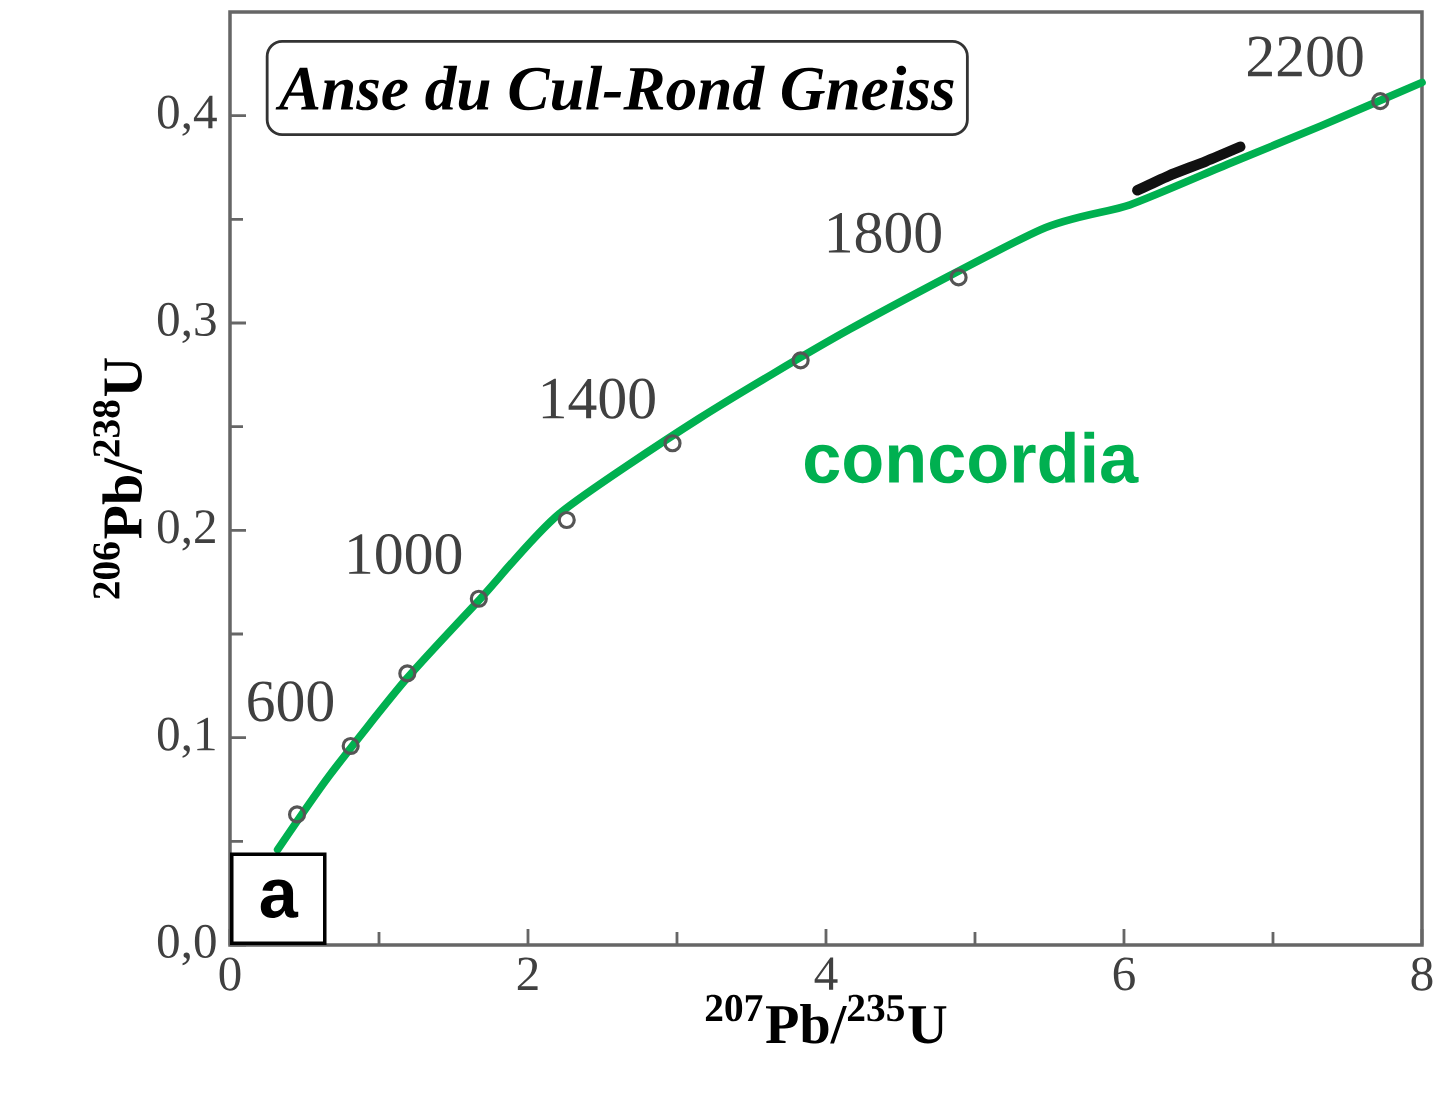  Describe the element at coordinates (291, 701) in the screenshot. I see `annotation: 600` at that location.